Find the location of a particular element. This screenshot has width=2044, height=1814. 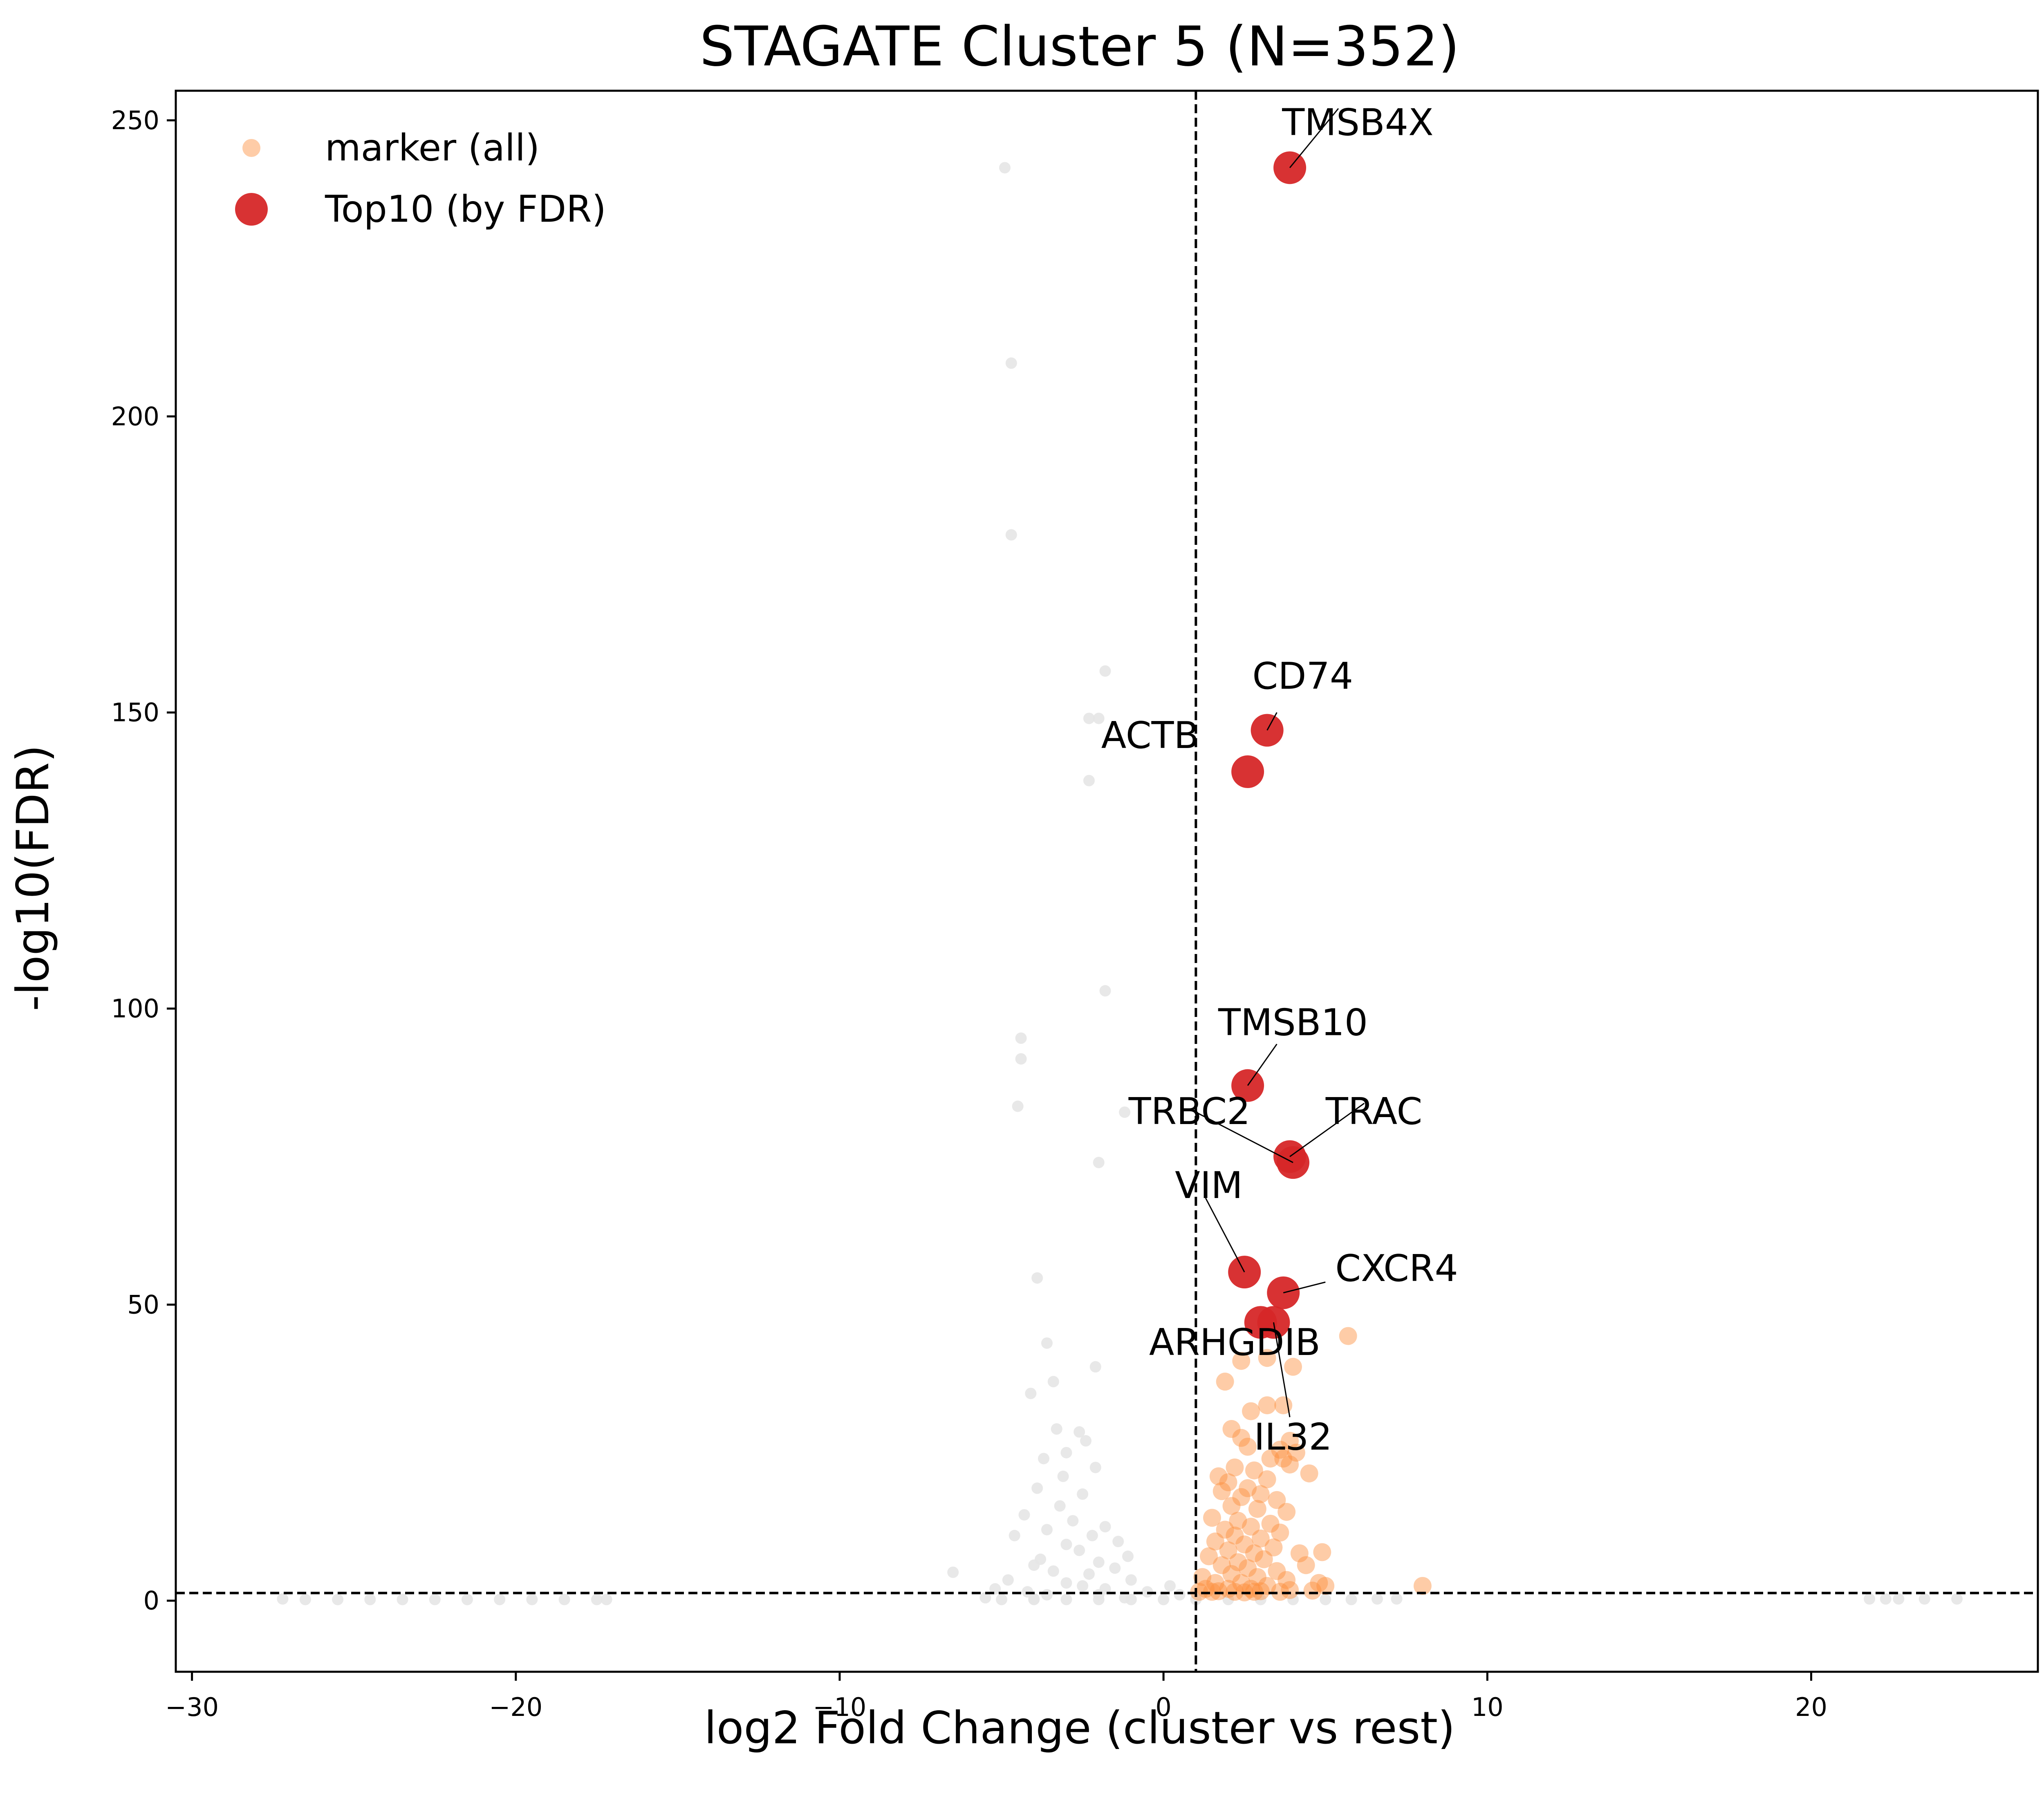

chart-title: STAGATE Cluster 5 (N=352) is located at coordinates (1080, 47).